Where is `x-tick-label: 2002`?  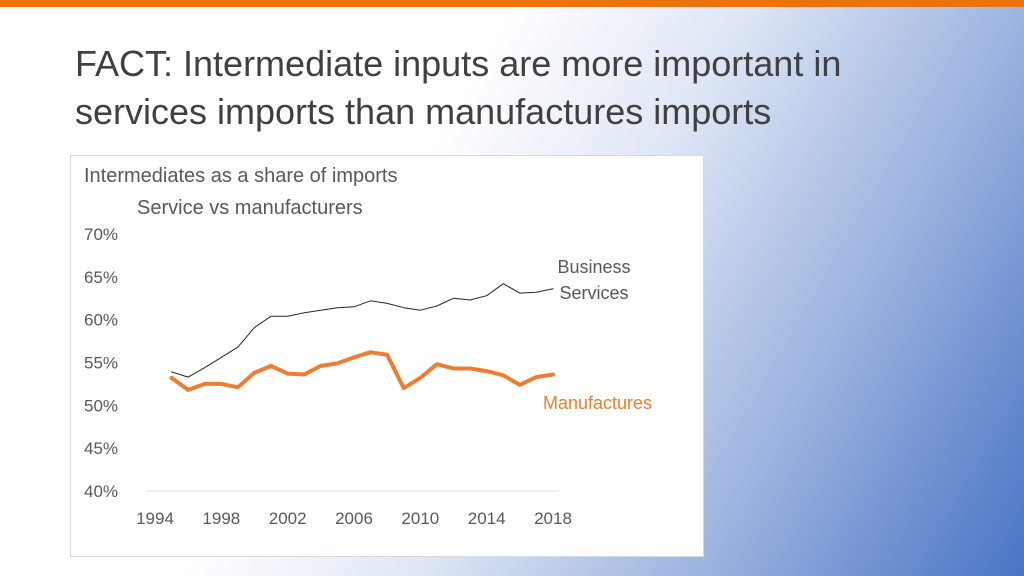 x-tick-label: 2002 is located at coordinates (288, 518).